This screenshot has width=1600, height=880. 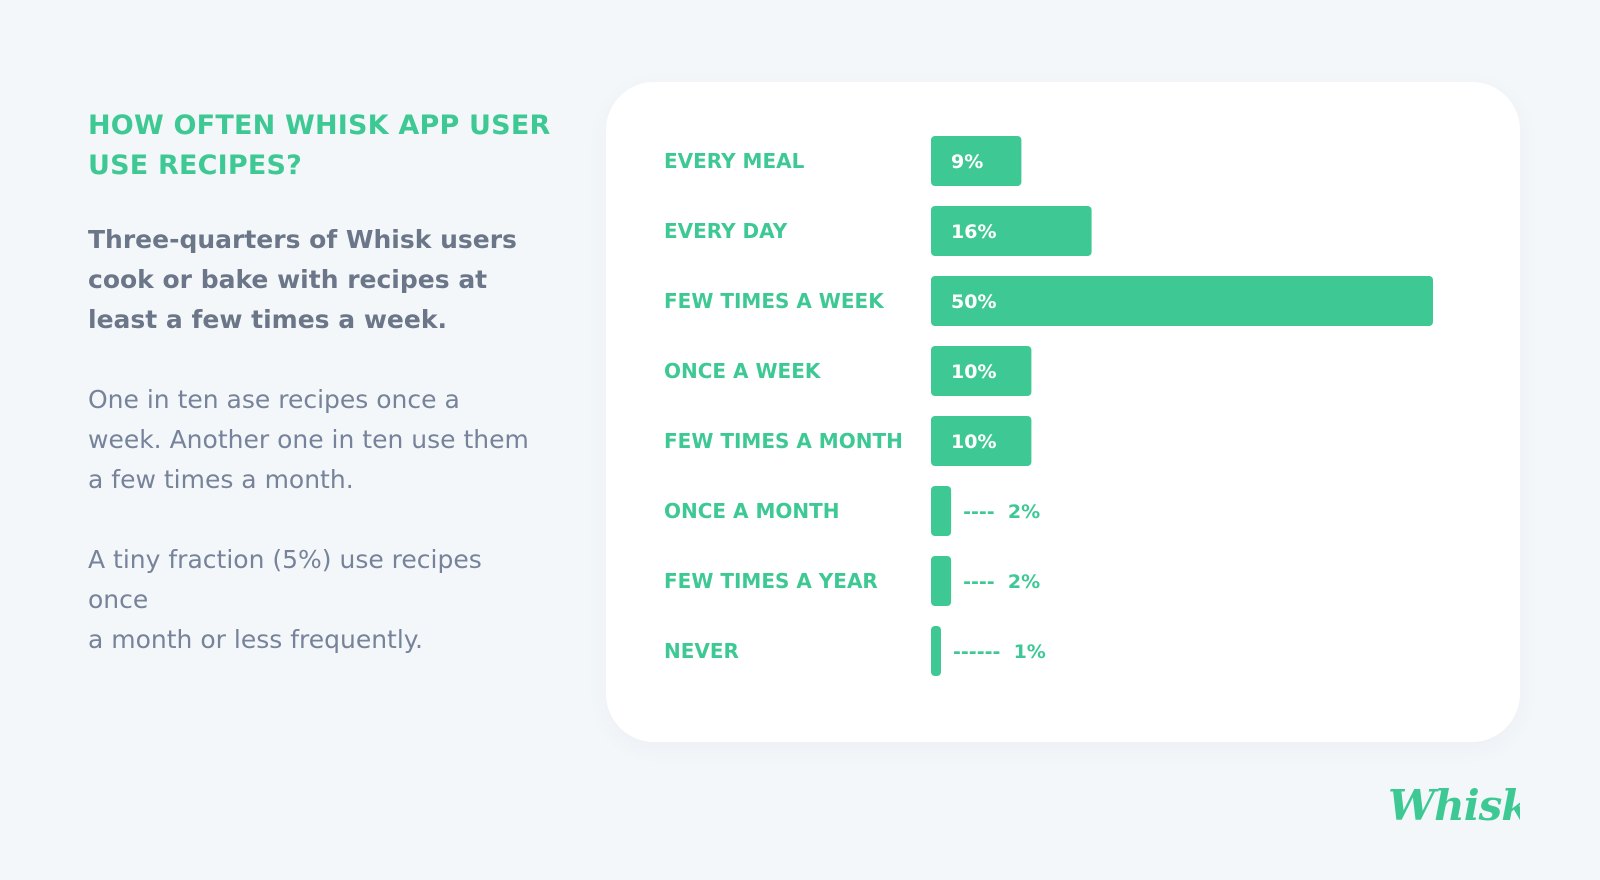 I want to click on category-label: FEW TIMES A WEEK, so click(x=774, y=301).